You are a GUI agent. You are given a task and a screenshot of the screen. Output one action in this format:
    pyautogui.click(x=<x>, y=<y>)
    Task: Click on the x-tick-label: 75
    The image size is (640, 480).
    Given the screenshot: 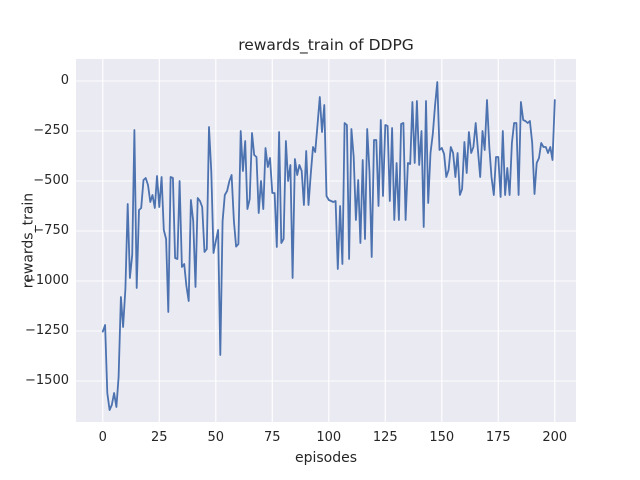 What is the action you would take?
    pyautogui.click(x=272, y=437)
    